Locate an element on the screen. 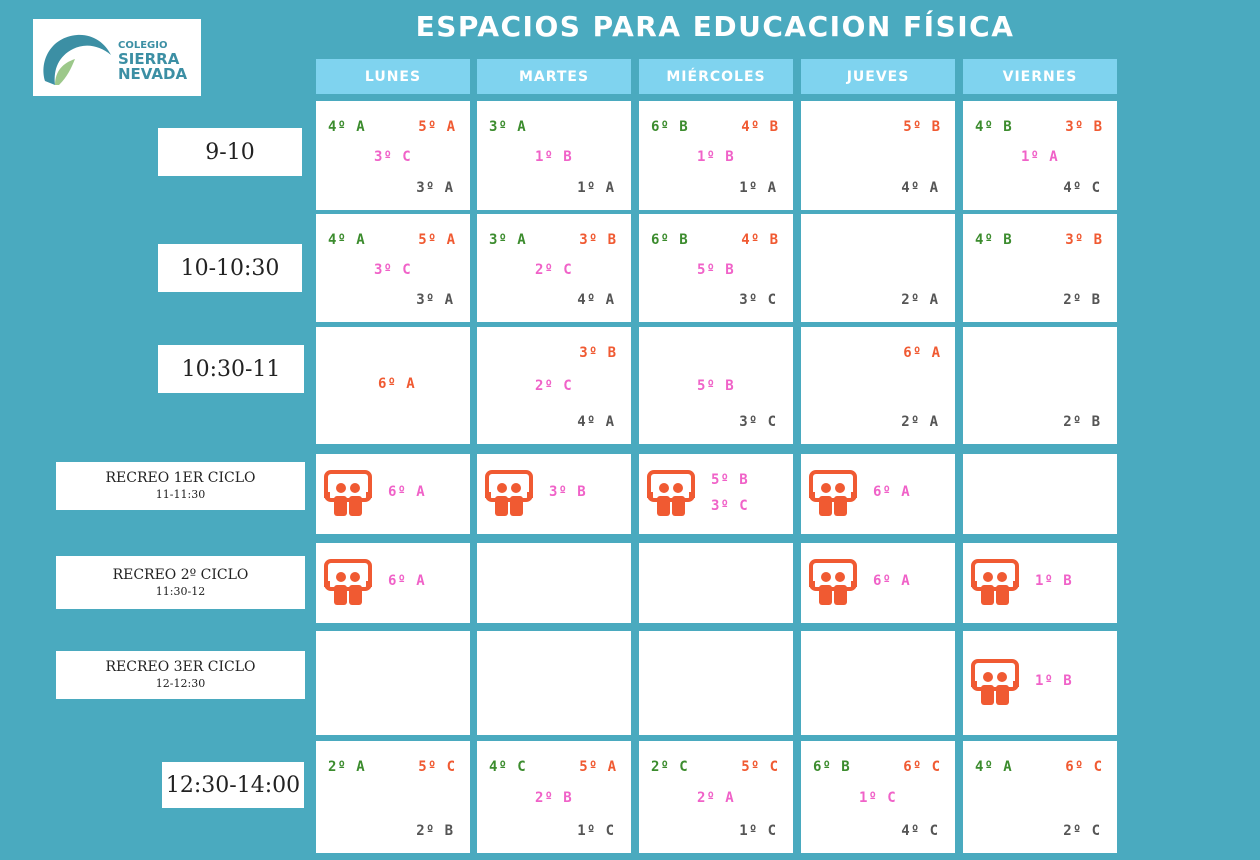 The height and width of the screenshot is (860, 1260). schedule-cell-r2-c1: 3º B 2º C 4º A is located at coordinates (554, 385).